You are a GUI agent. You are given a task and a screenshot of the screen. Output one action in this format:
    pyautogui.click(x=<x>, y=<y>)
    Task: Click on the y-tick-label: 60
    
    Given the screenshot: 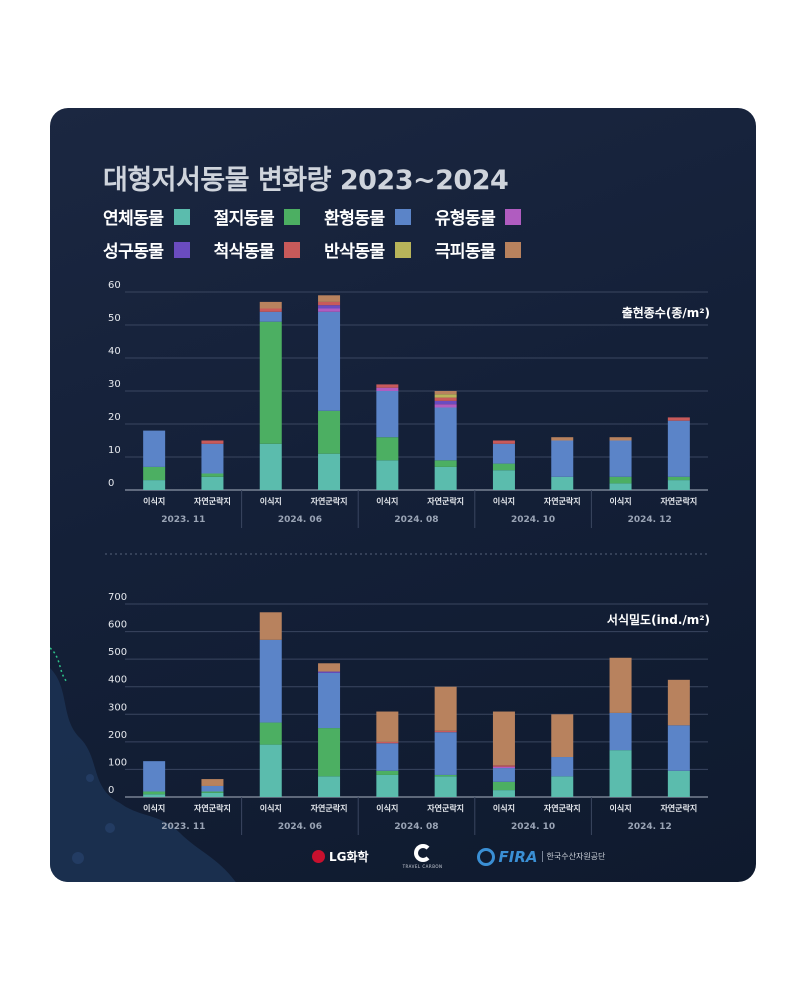 What is the action you would take?
    pyautogui.click(x=114, y=285)
    